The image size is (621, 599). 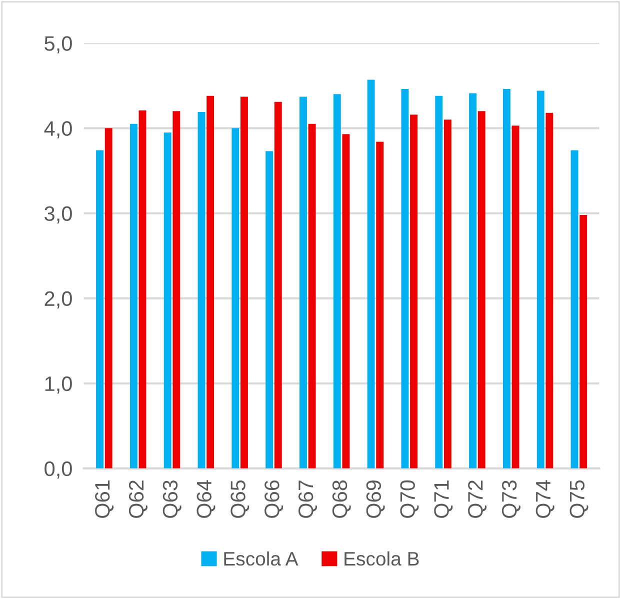 What do you see at coordinates (261, 558) in the screenshot?
I see `legend-label: Escola A` at bounding box center [261, 558].